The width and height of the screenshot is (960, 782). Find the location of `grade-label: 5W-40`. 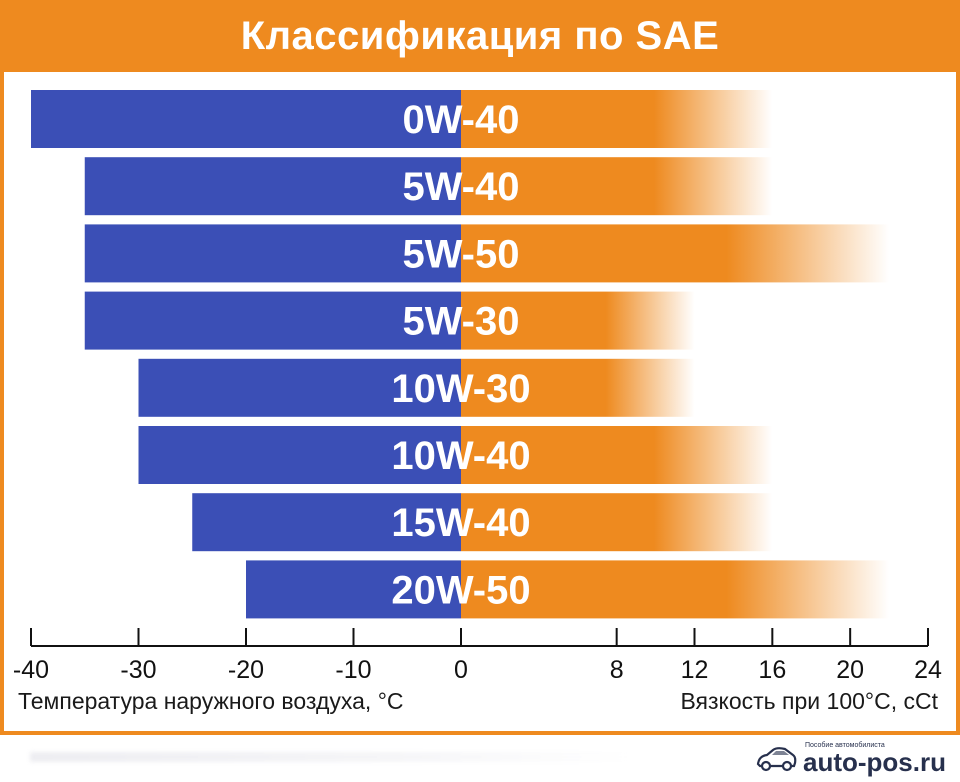

grade-label: 5W-40 is located at coordinates (460, 187).